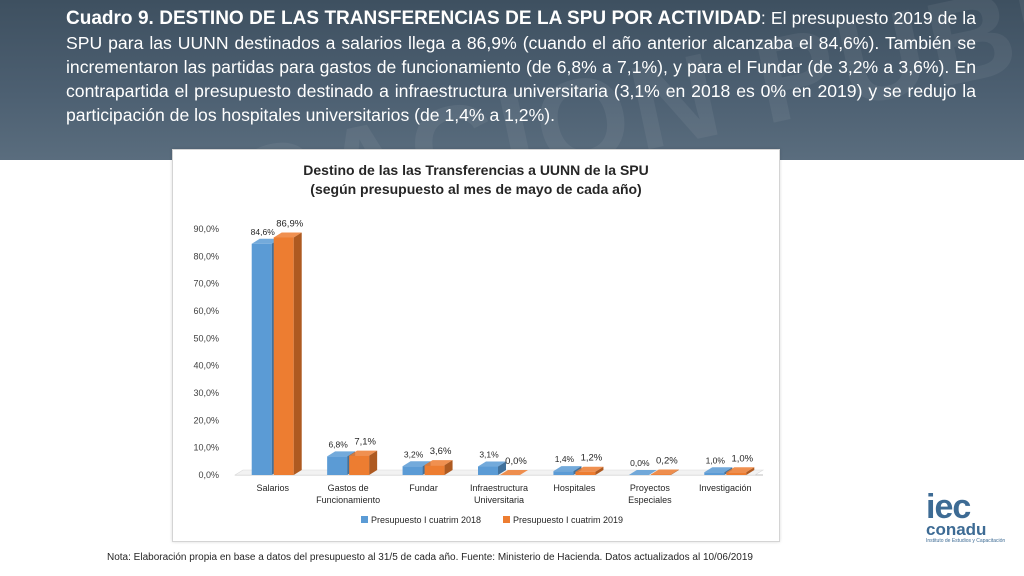 This screenshot has height=576, width=1024. I want to click on legend-swatch-series2, so click(506, 519).